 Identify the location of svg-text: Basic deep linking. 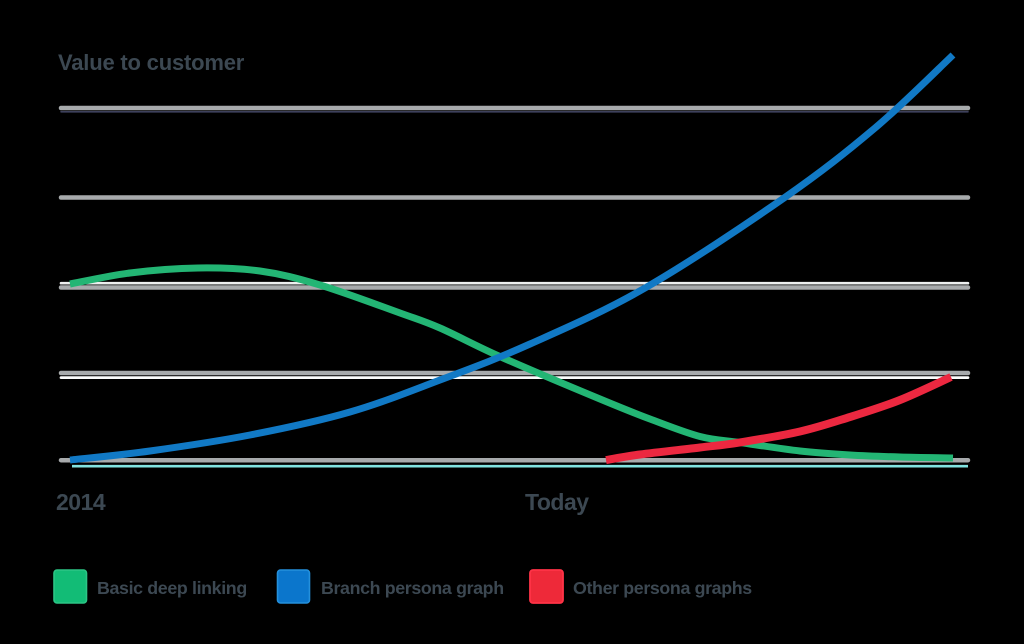
(172, 588).